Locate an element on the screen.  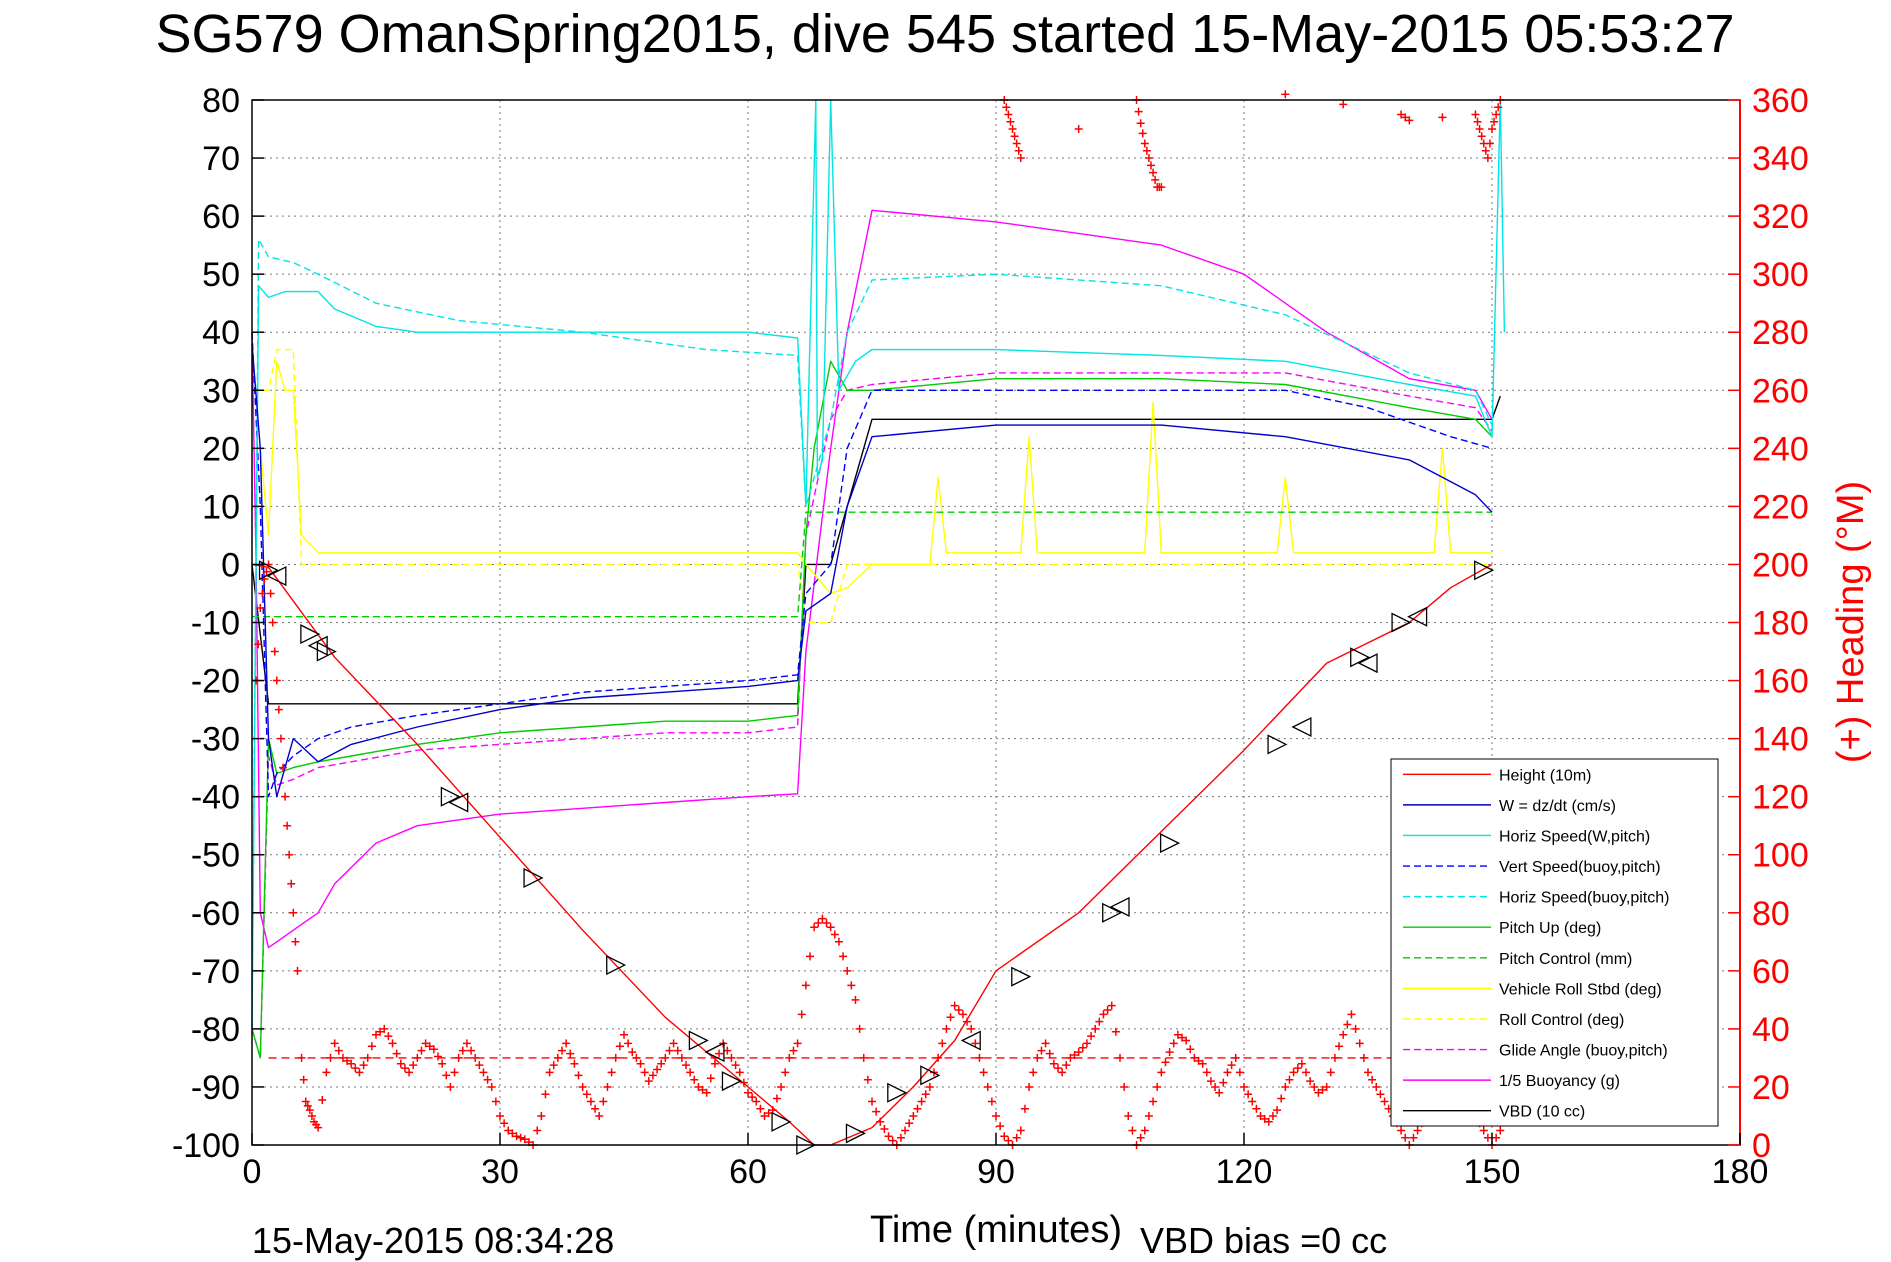
x-axis: 0 30 60 90 120 150 180 is located at coordinates (1005, 1162).